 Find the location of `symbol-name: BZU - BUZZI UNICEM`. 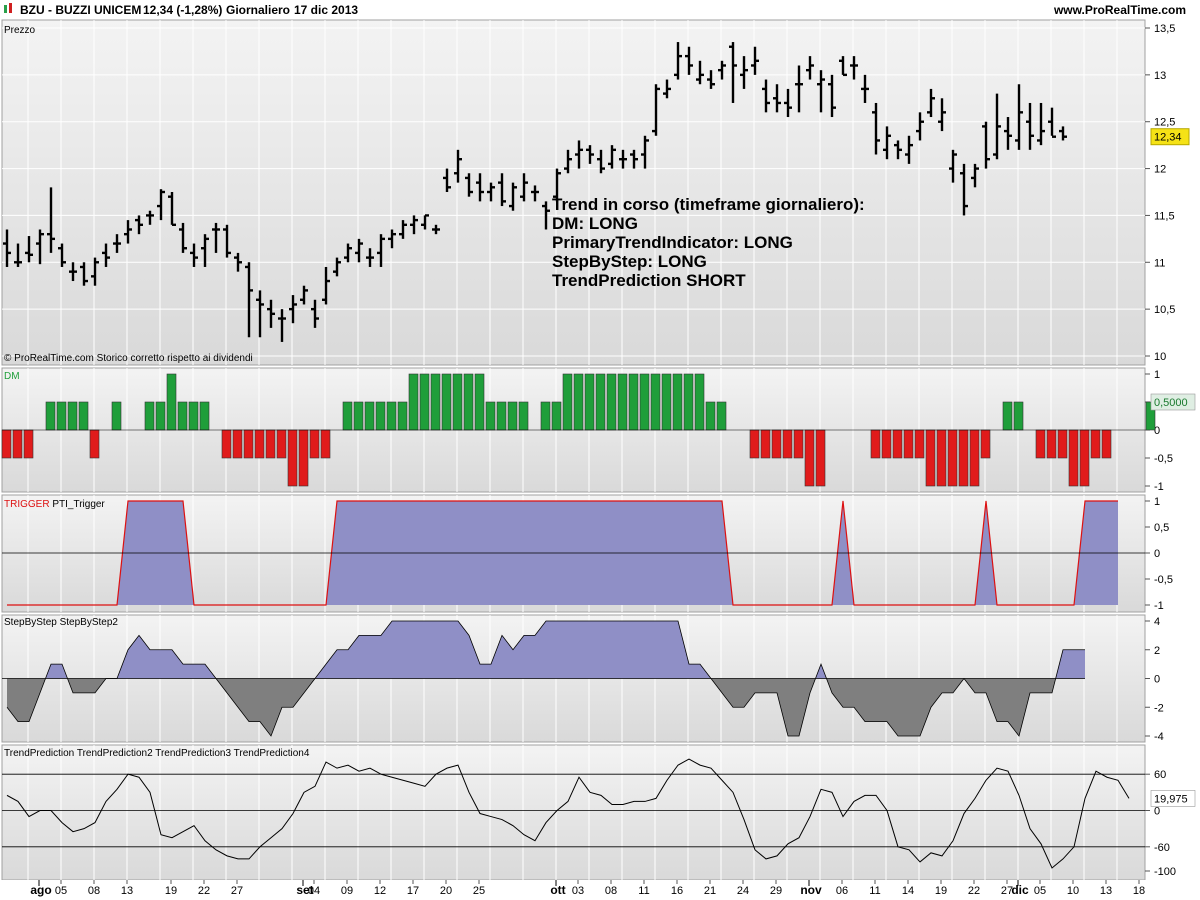

symbol-name: BZU - BUZZI UNICEM is located at coordinates (80, 10).